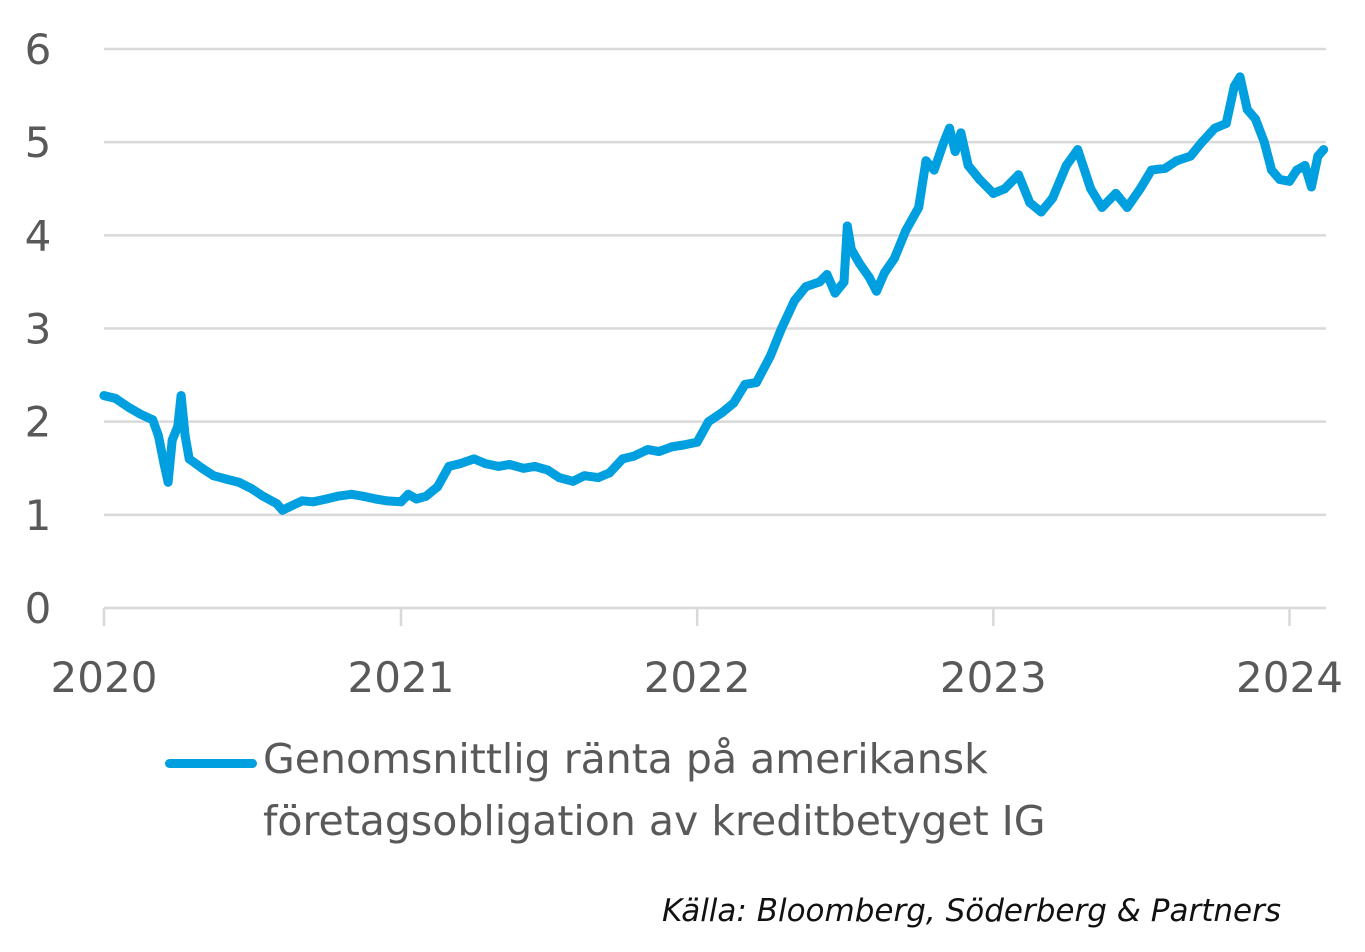  I want to click on x-tick-label: 2020, so click(104, 677).